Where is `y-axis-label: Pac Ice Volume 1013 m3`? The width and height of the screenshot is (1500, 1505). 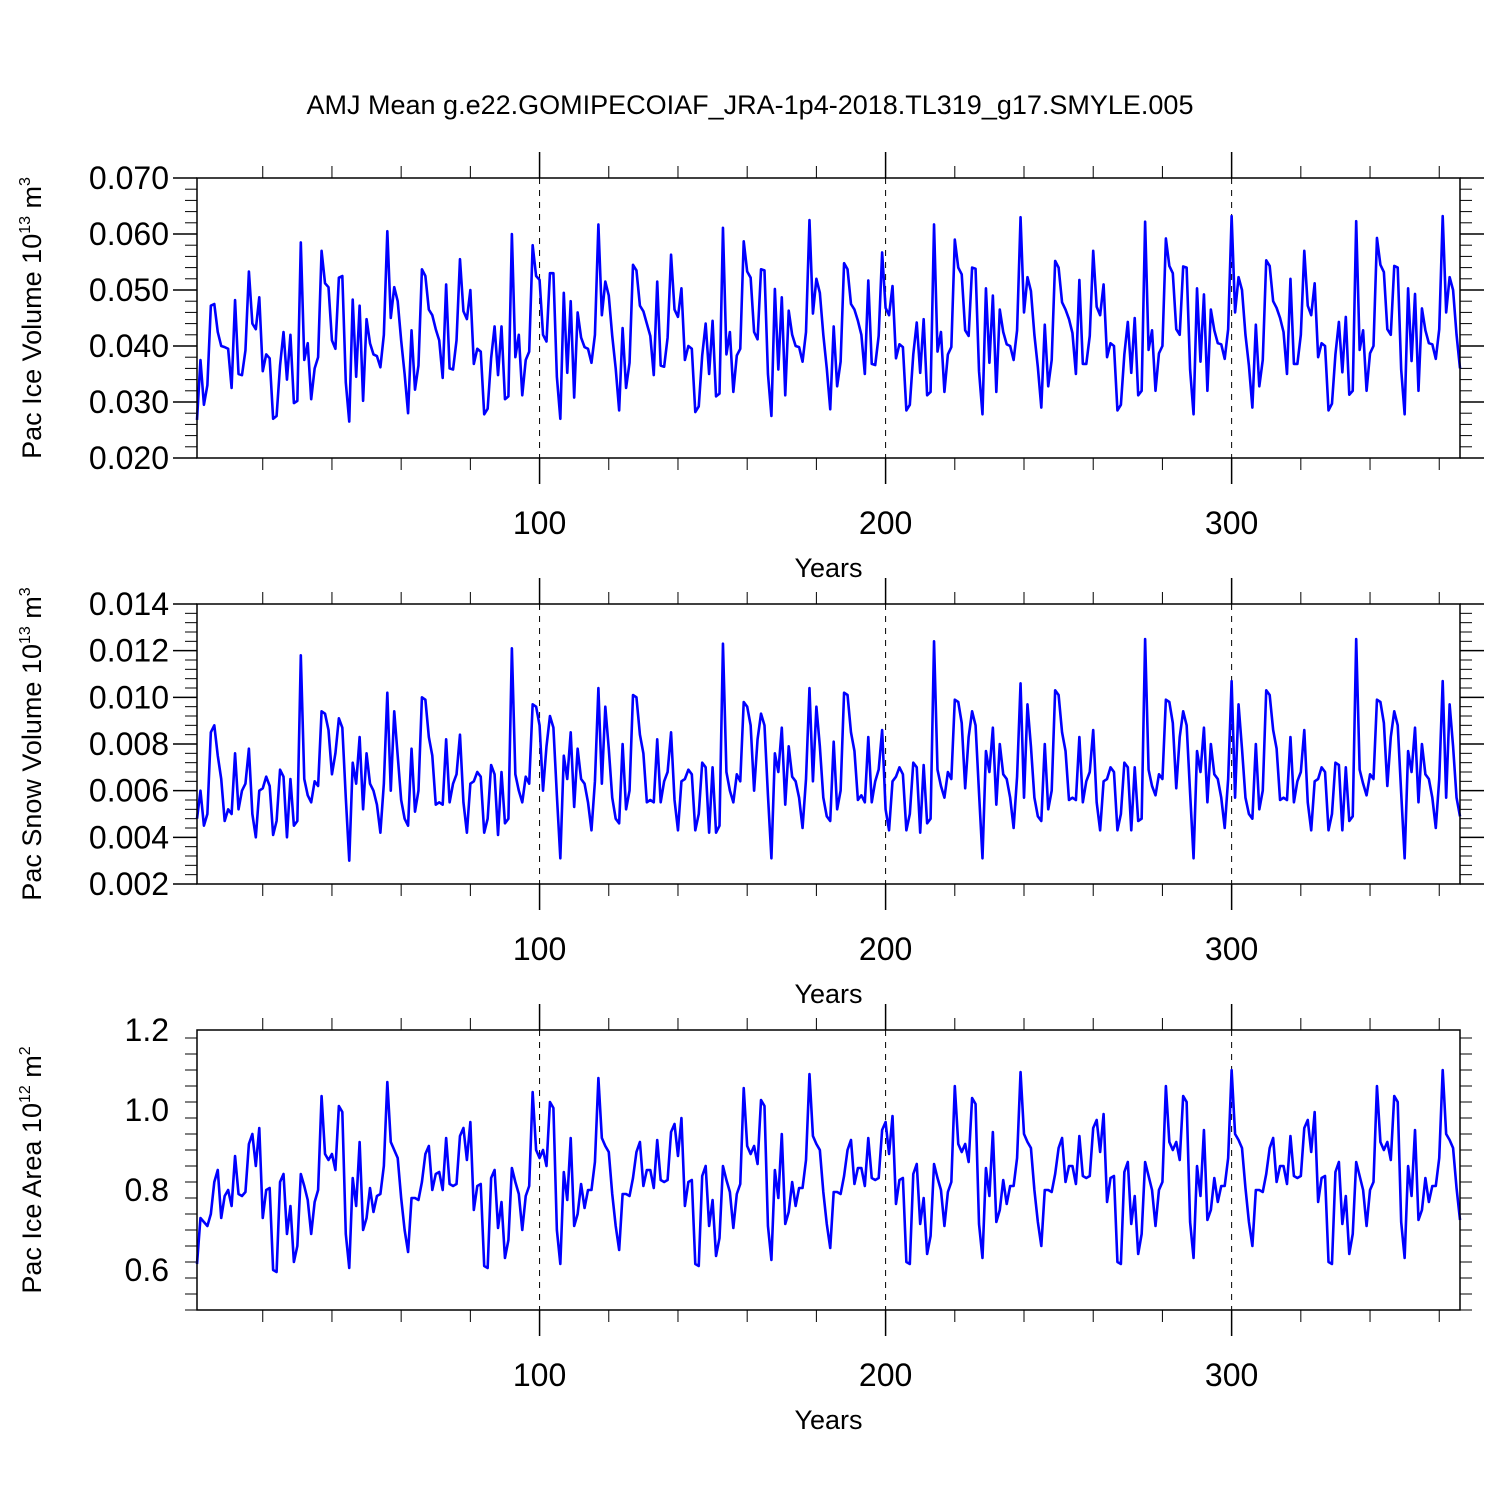 y-axis-label: Pac Ice Volume 1013 m3 is located at coordinates (32, 318).